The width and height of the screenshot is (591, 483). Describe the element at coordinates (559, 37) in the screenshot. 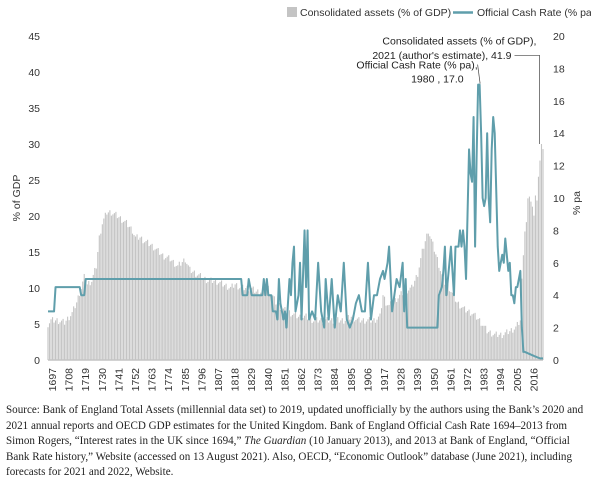

I see `y-right-tick-label: 20` at that location.